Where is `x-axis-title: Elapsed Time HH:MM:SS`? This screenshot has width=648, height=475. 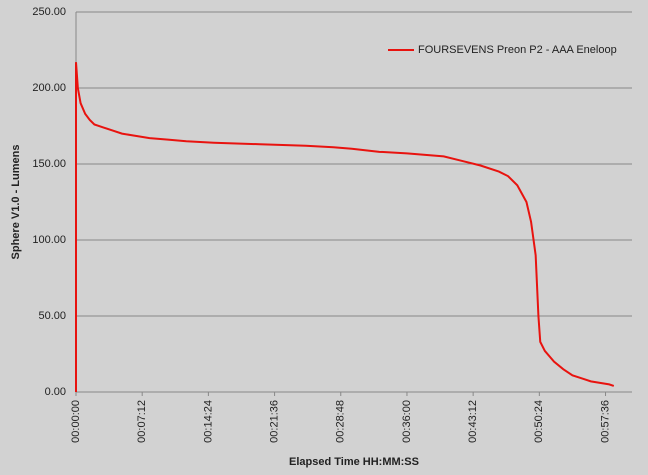
x-axis-title: Elapsed Time HH:MM:SS is located at coordinates (354, 462).